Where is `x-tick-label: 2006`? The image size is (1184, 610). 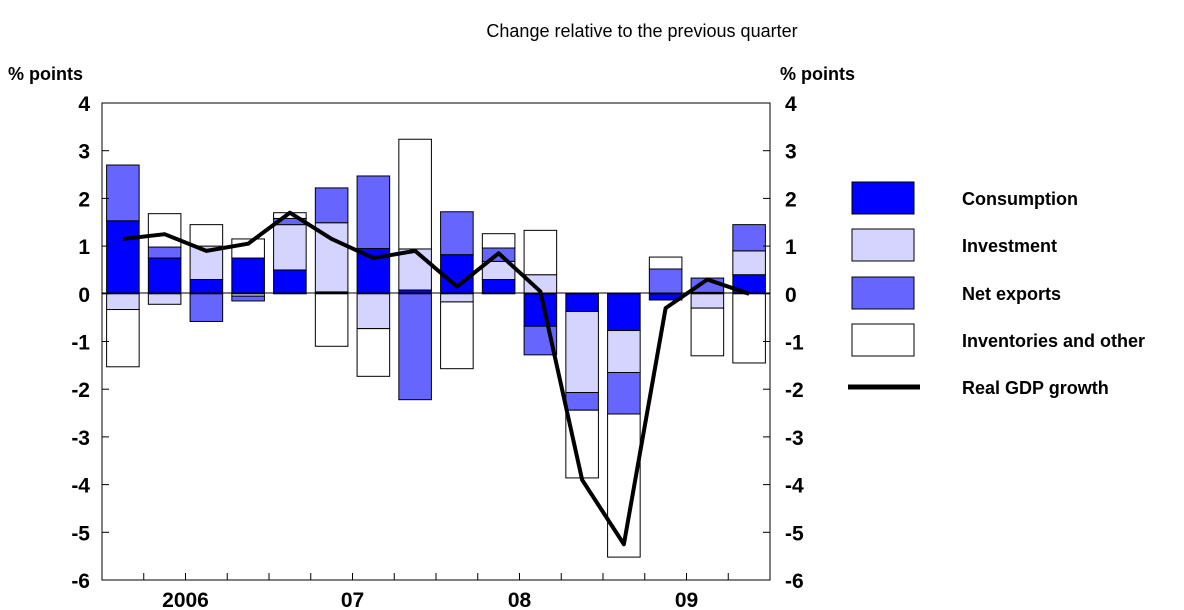
x-tick-label: 2006 is located at coordinates (185, 599).